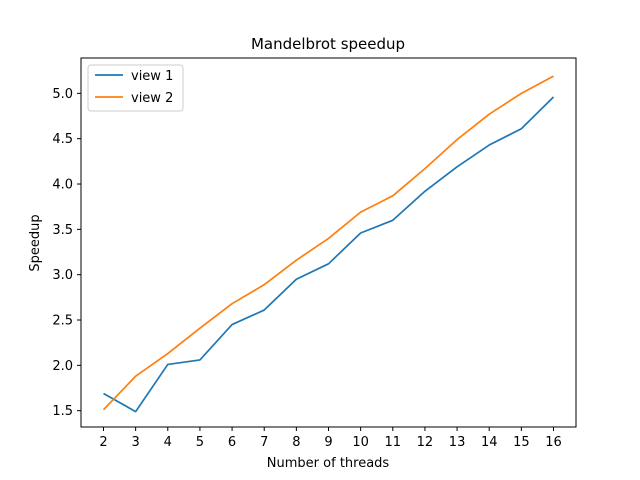 The height and width of the screenshot is (480, 640). Describe the element at coordinates (328, 463) in the screenshot. I see `x-axis-label: Number of threads` at that location.